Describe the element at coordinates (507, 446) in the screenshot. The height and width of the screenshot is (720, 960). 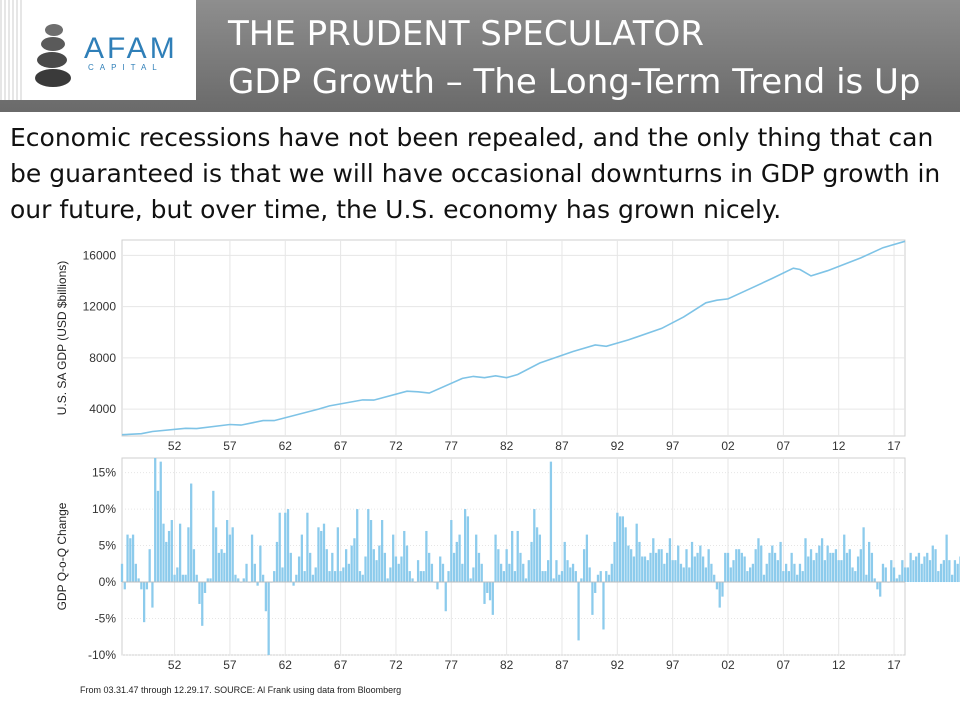
I see `x-tick-label: 82` at that location.